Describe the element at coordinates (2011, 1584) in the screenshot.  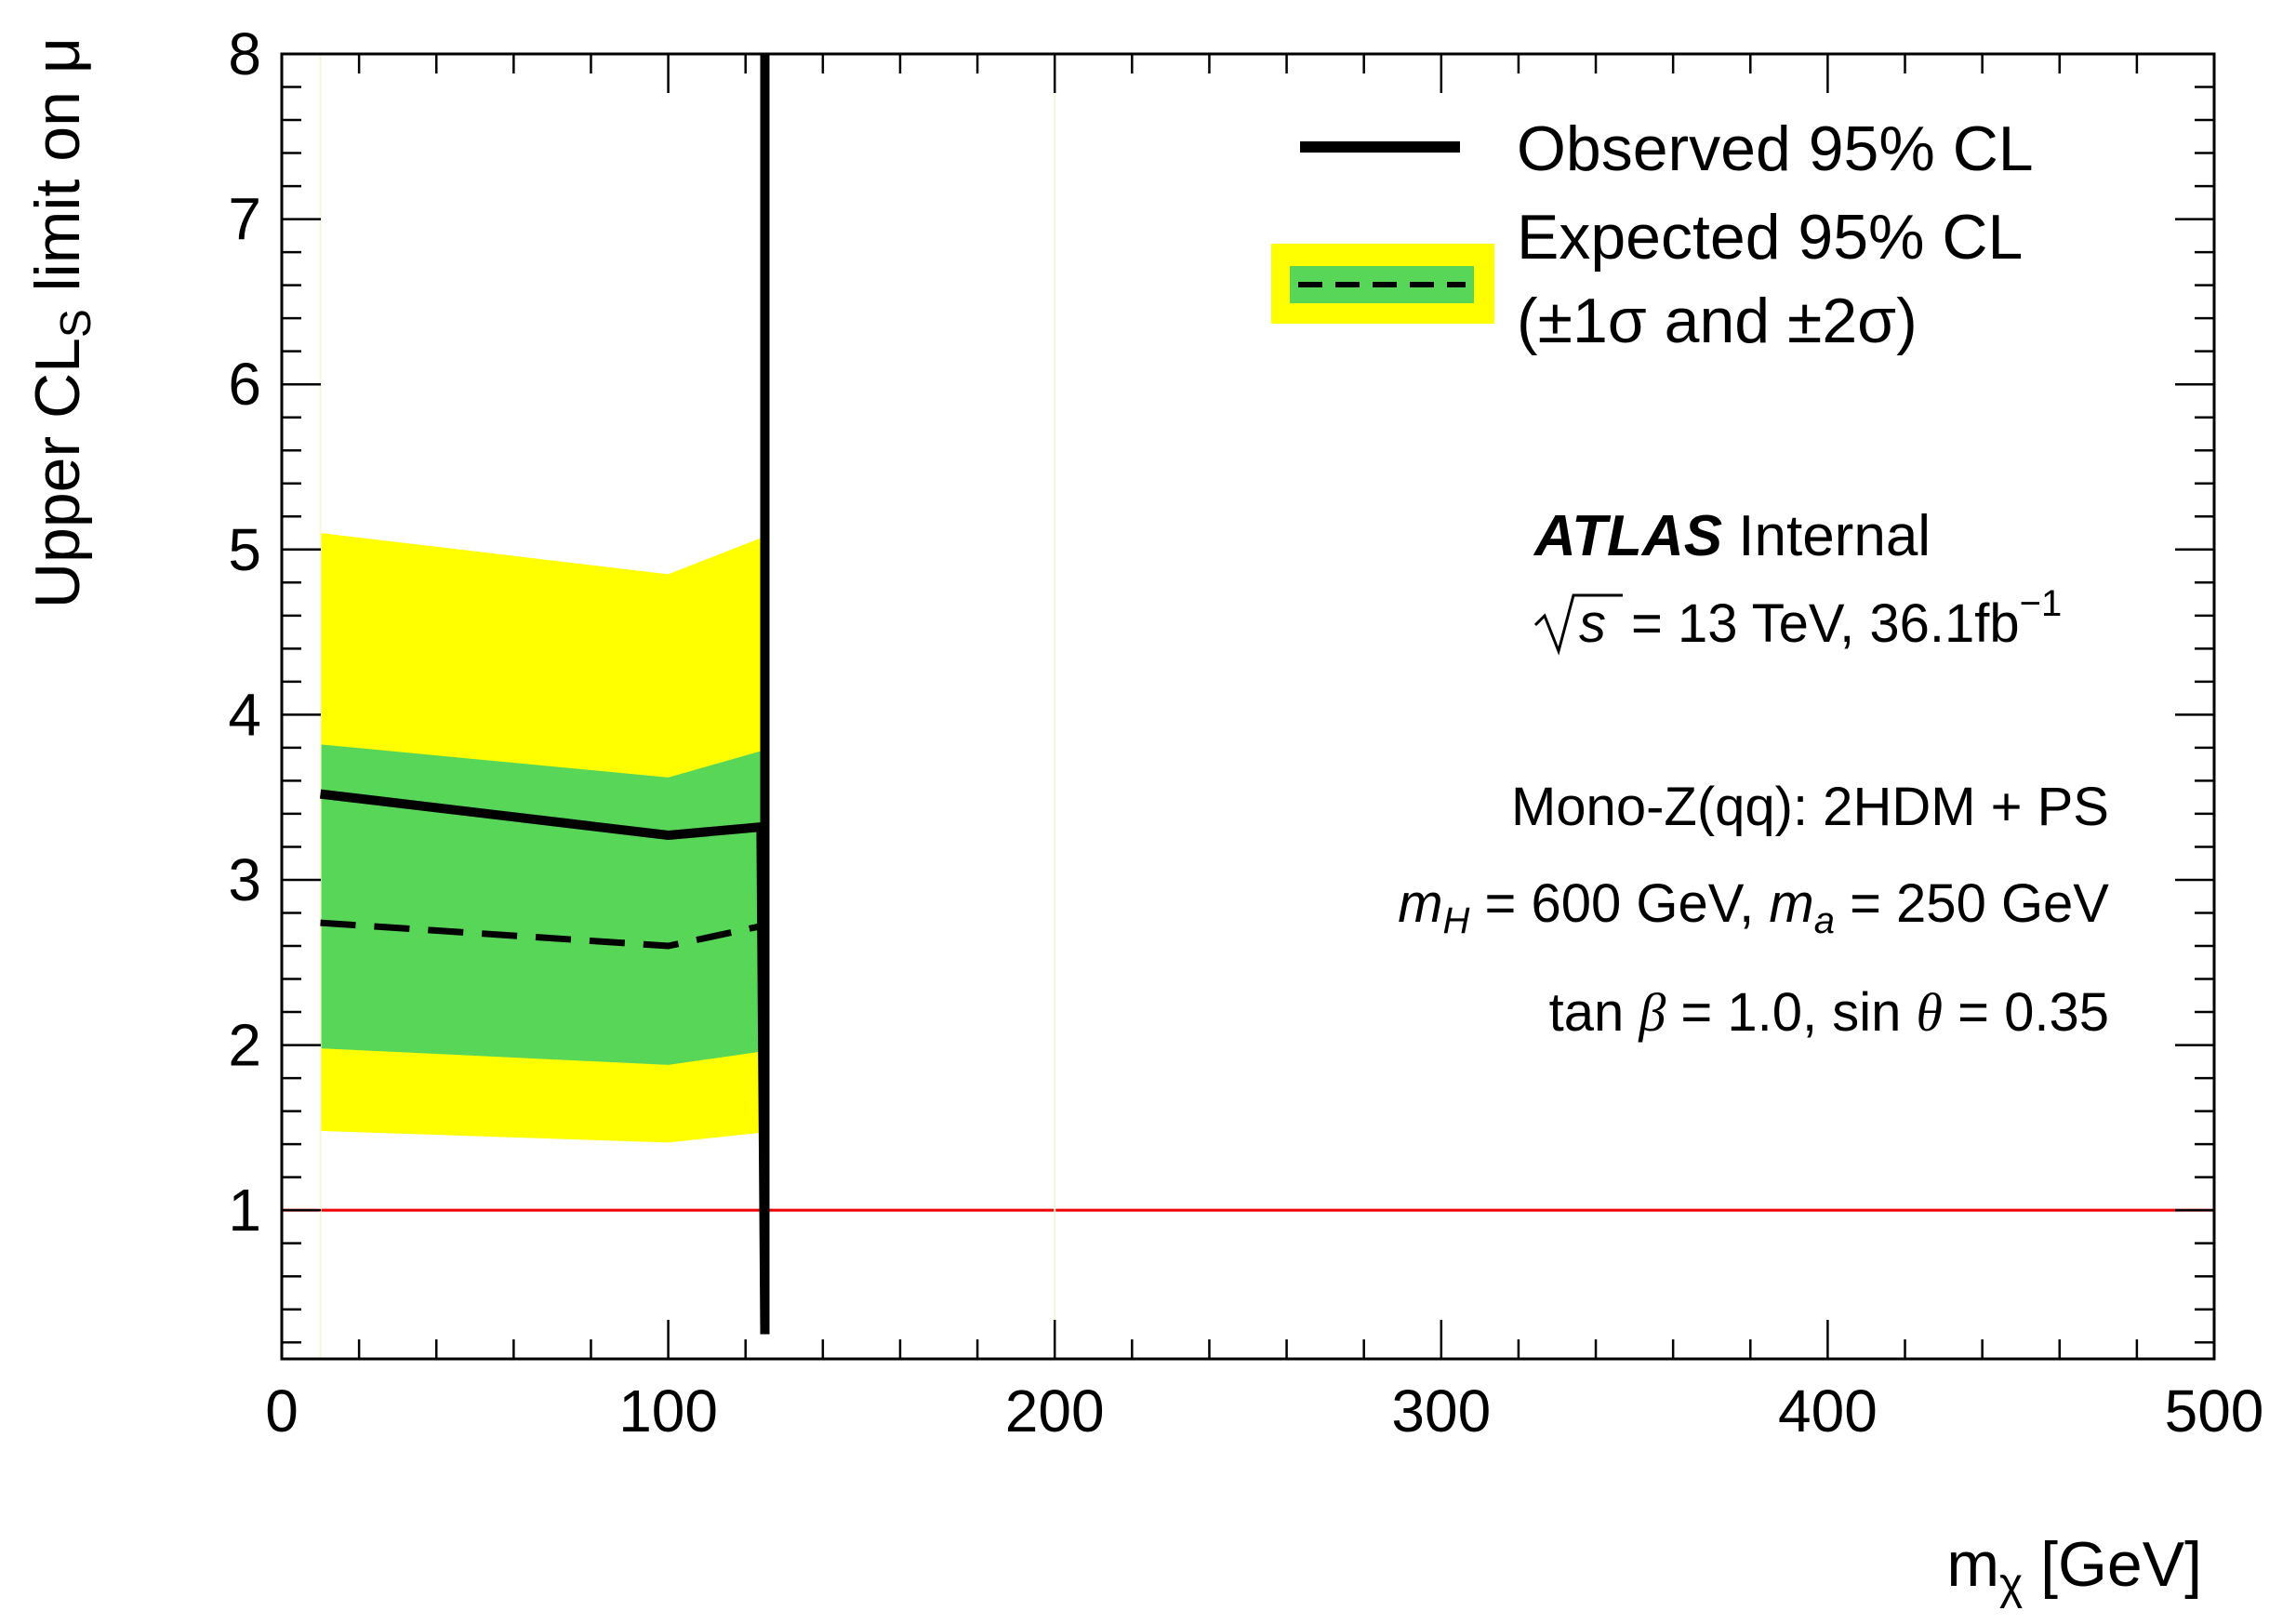
I see `x-axis-title-sub: χ` at that location.